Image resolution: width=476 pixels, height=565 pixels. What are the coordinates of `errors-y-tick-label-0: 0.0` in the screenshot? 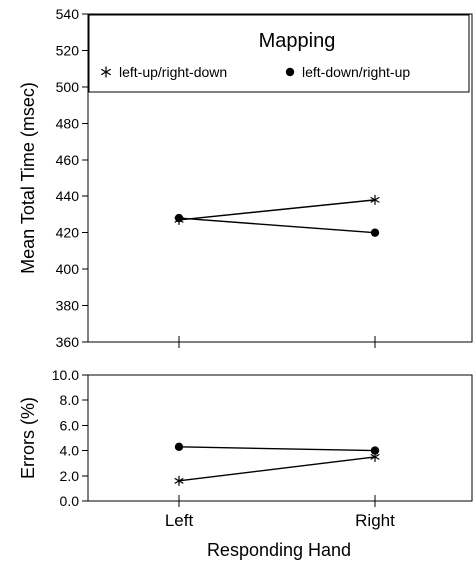 It's located at (70, 501).